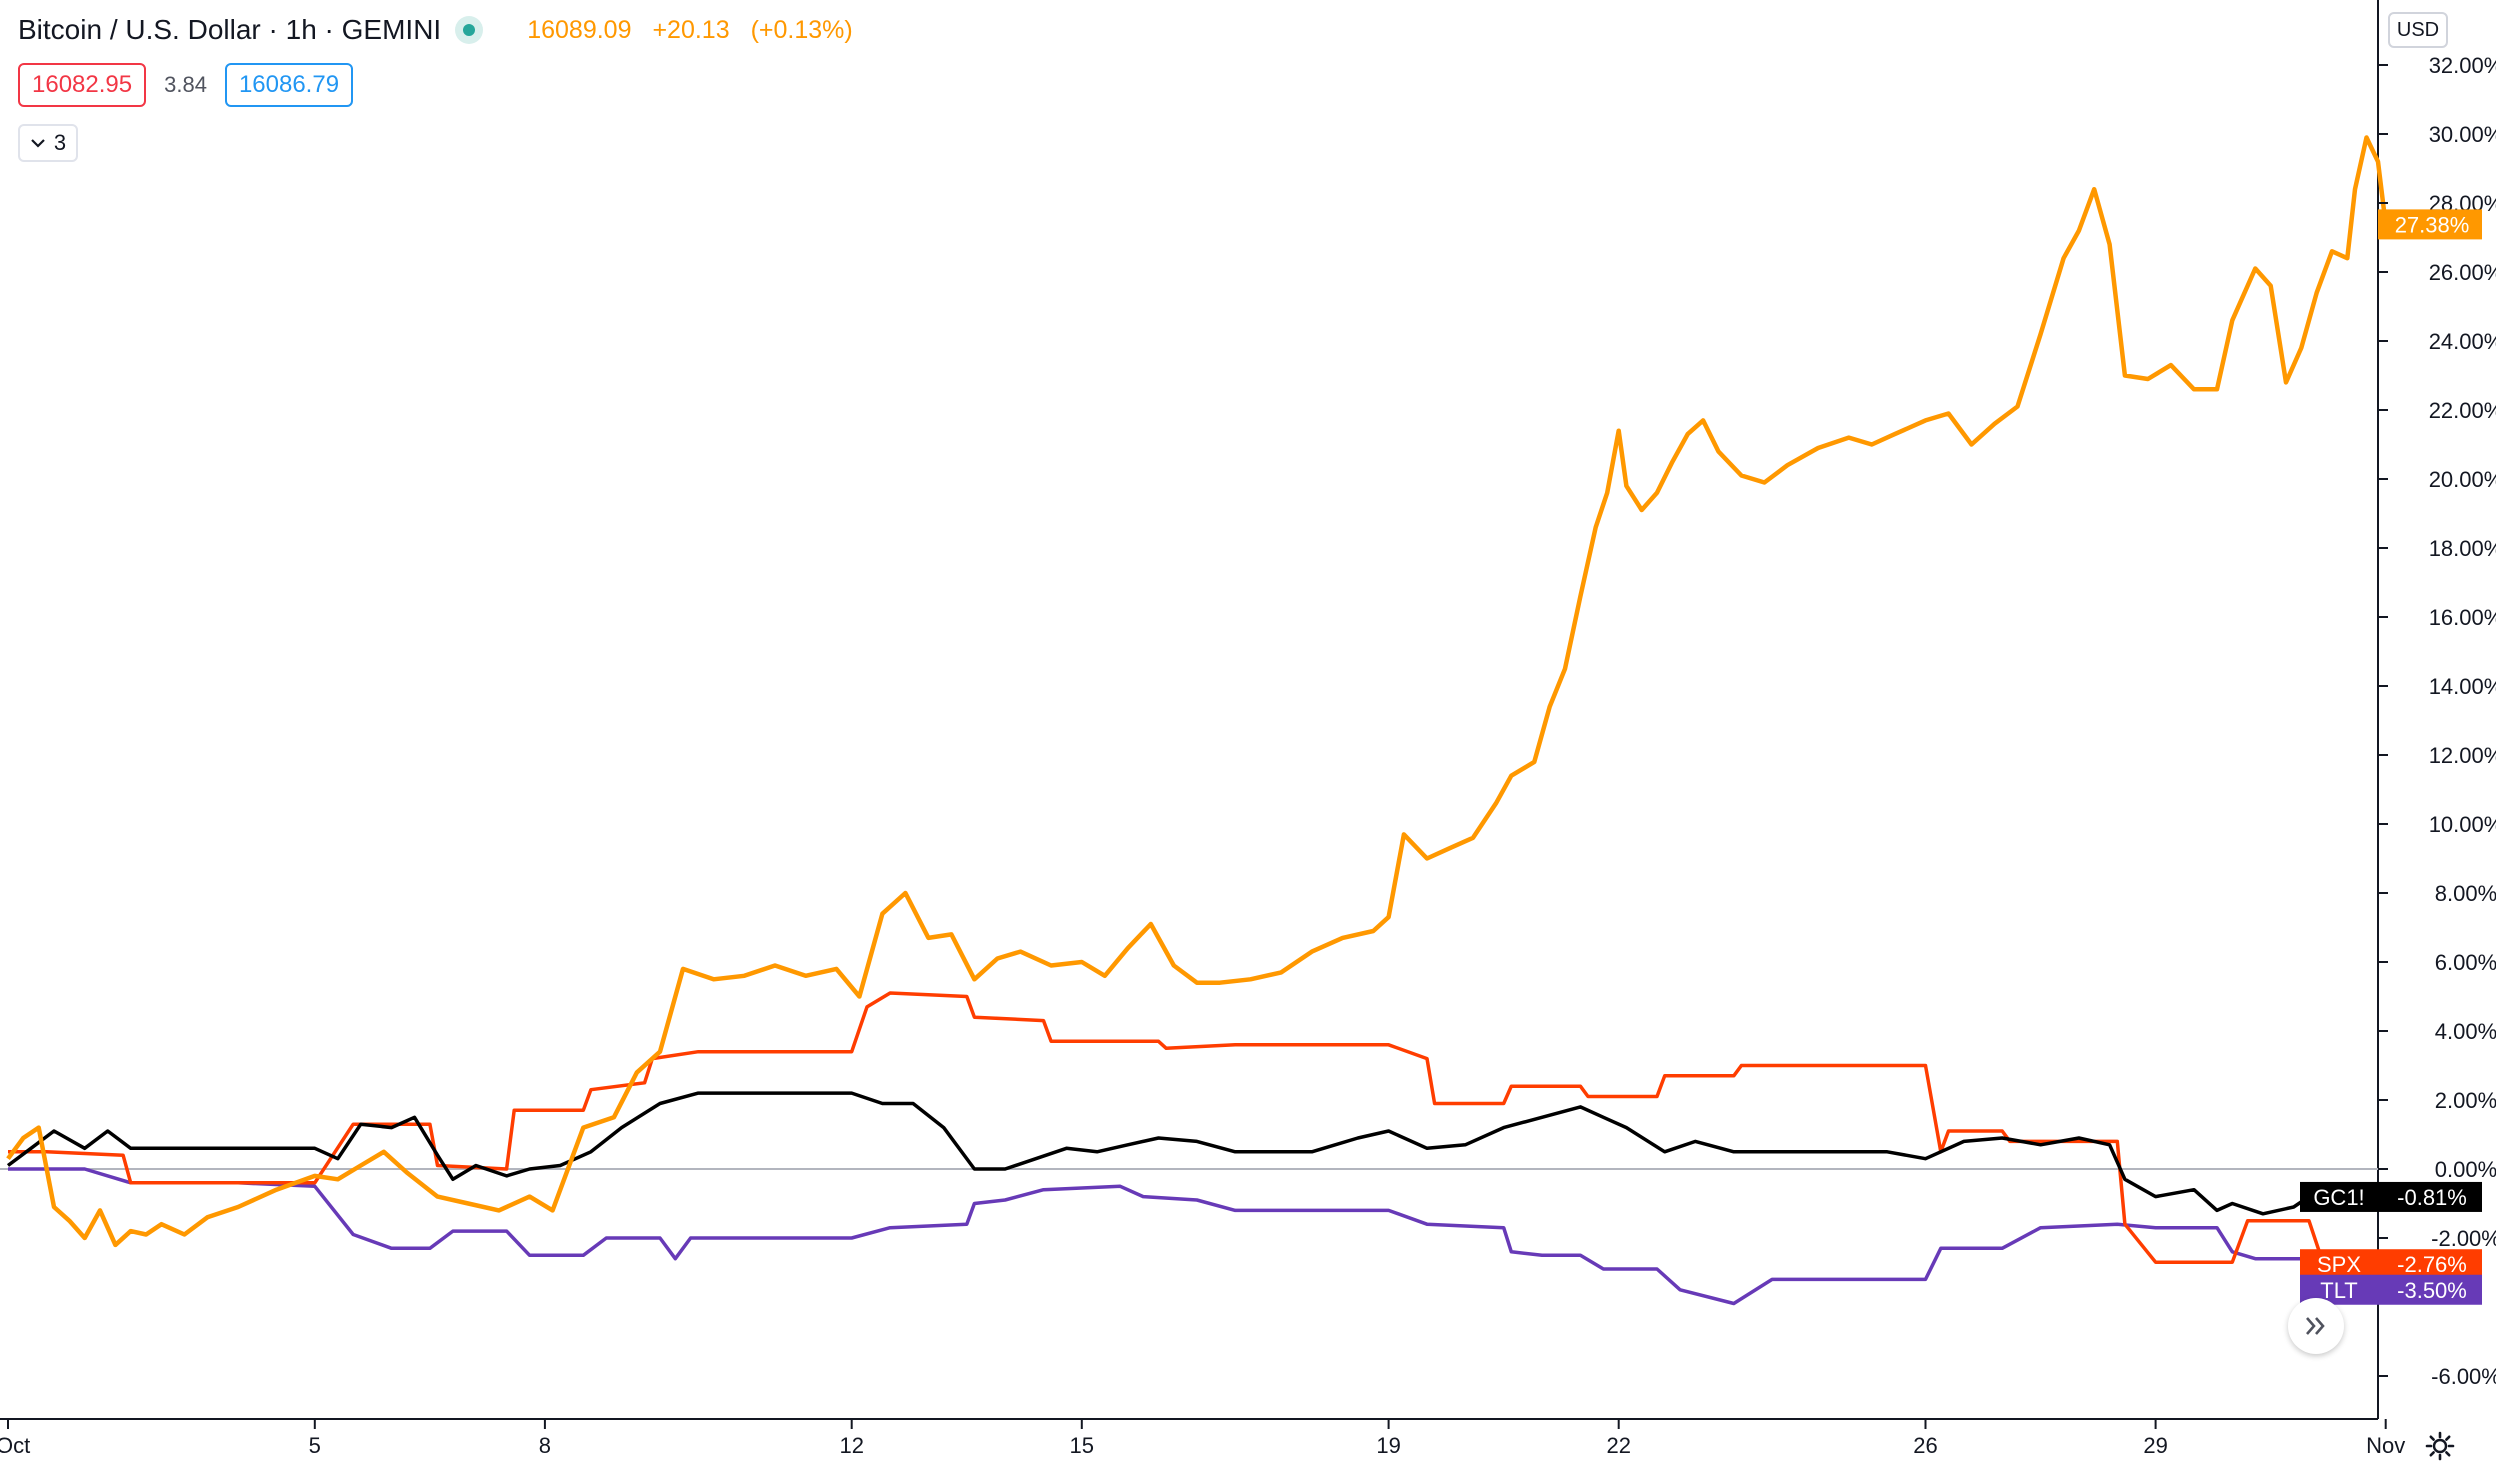 This screenshot has width=2496, height=1472. What do you see at coordinates (82, 85) in the screenshot?
I see `bid-price-button: 16082.95` at bounding box center [82, 85].